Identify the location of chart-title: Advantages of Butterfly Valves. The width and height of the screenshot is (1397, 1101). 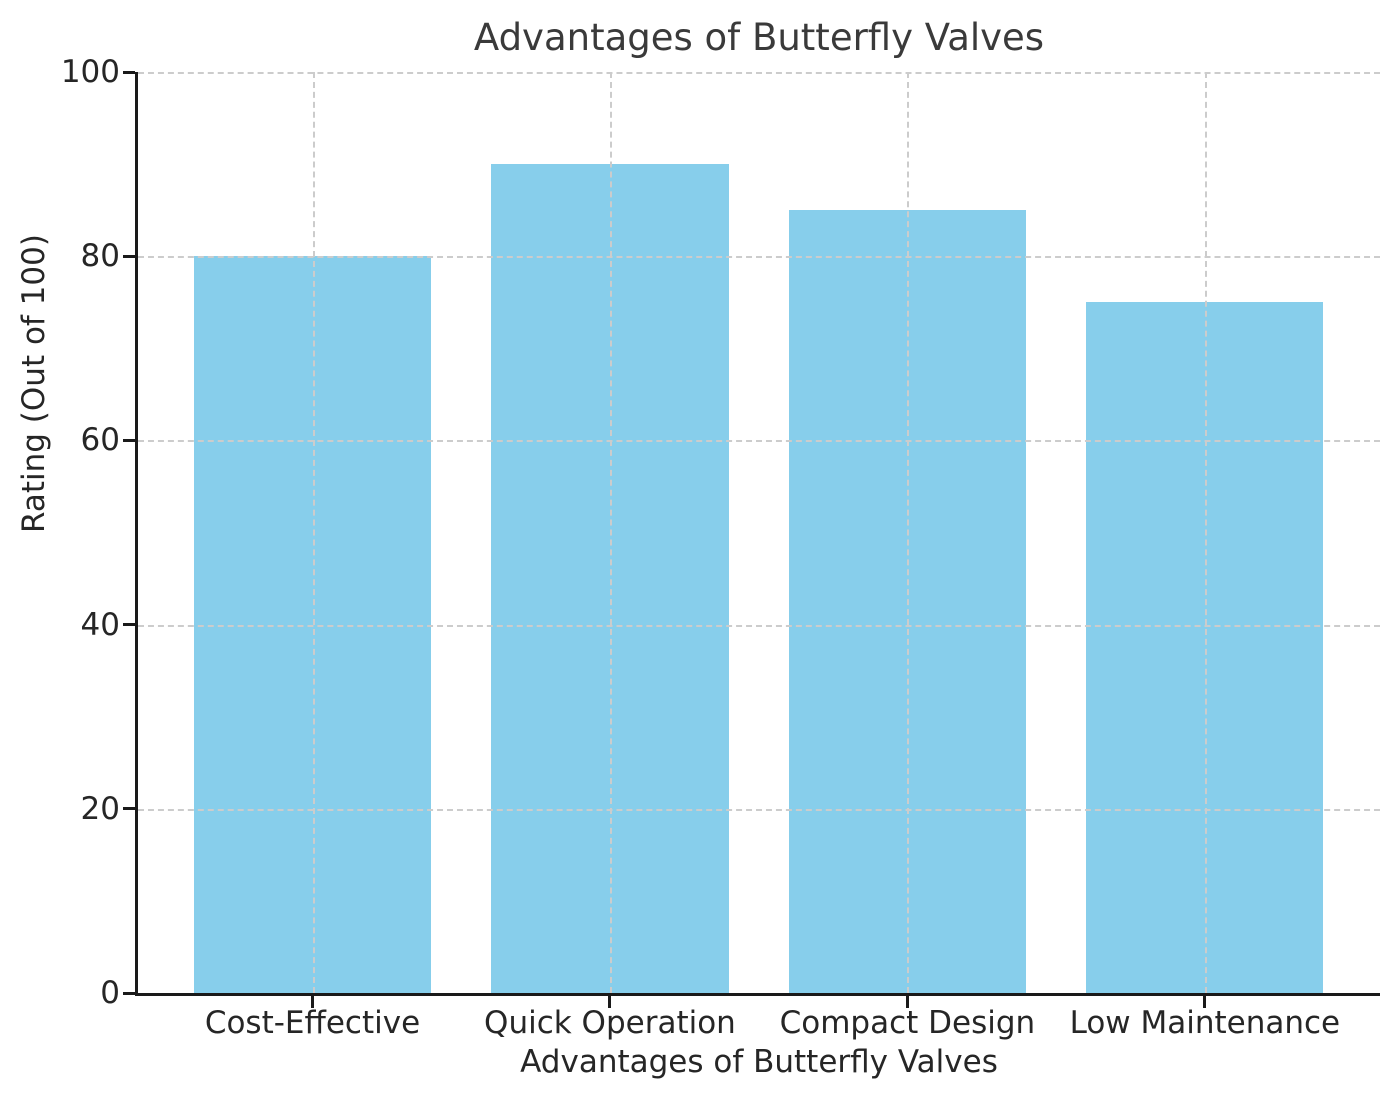
(759, 37).